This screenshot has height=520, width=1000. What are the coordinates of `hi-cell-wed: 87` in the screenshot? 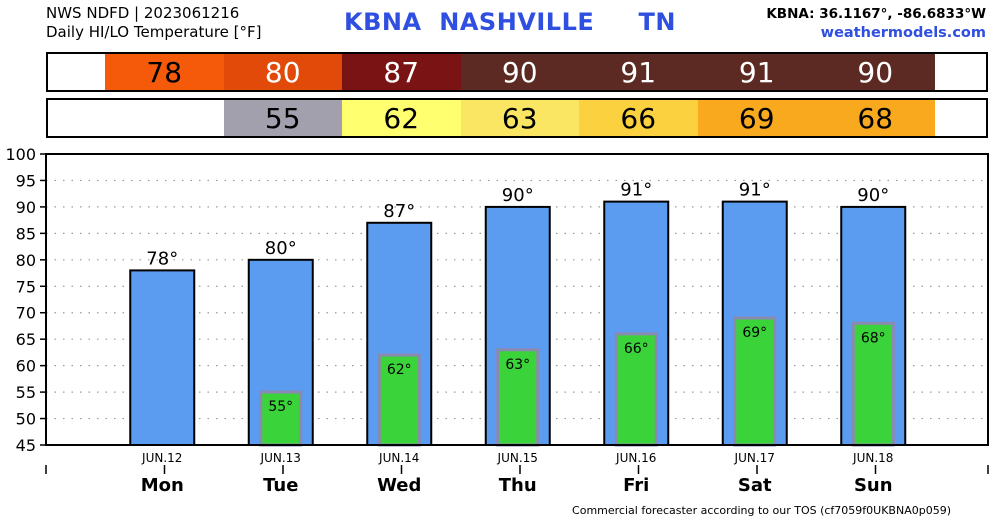 It's located at (401, 72).